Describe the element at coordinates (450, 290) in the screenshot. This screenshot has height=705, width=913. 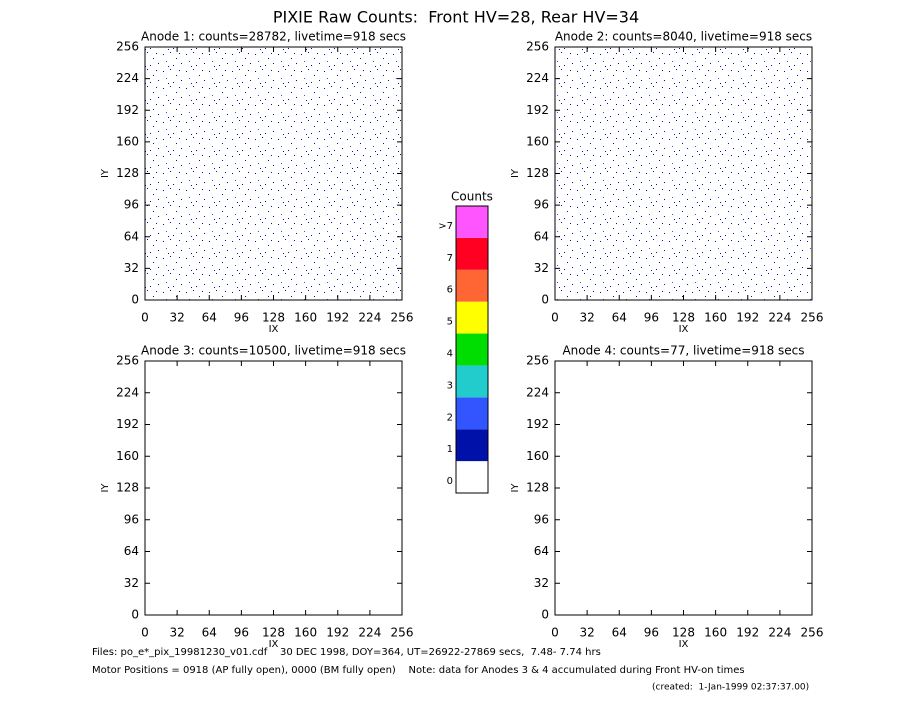
I see `colorbar-label: 6` at that location.